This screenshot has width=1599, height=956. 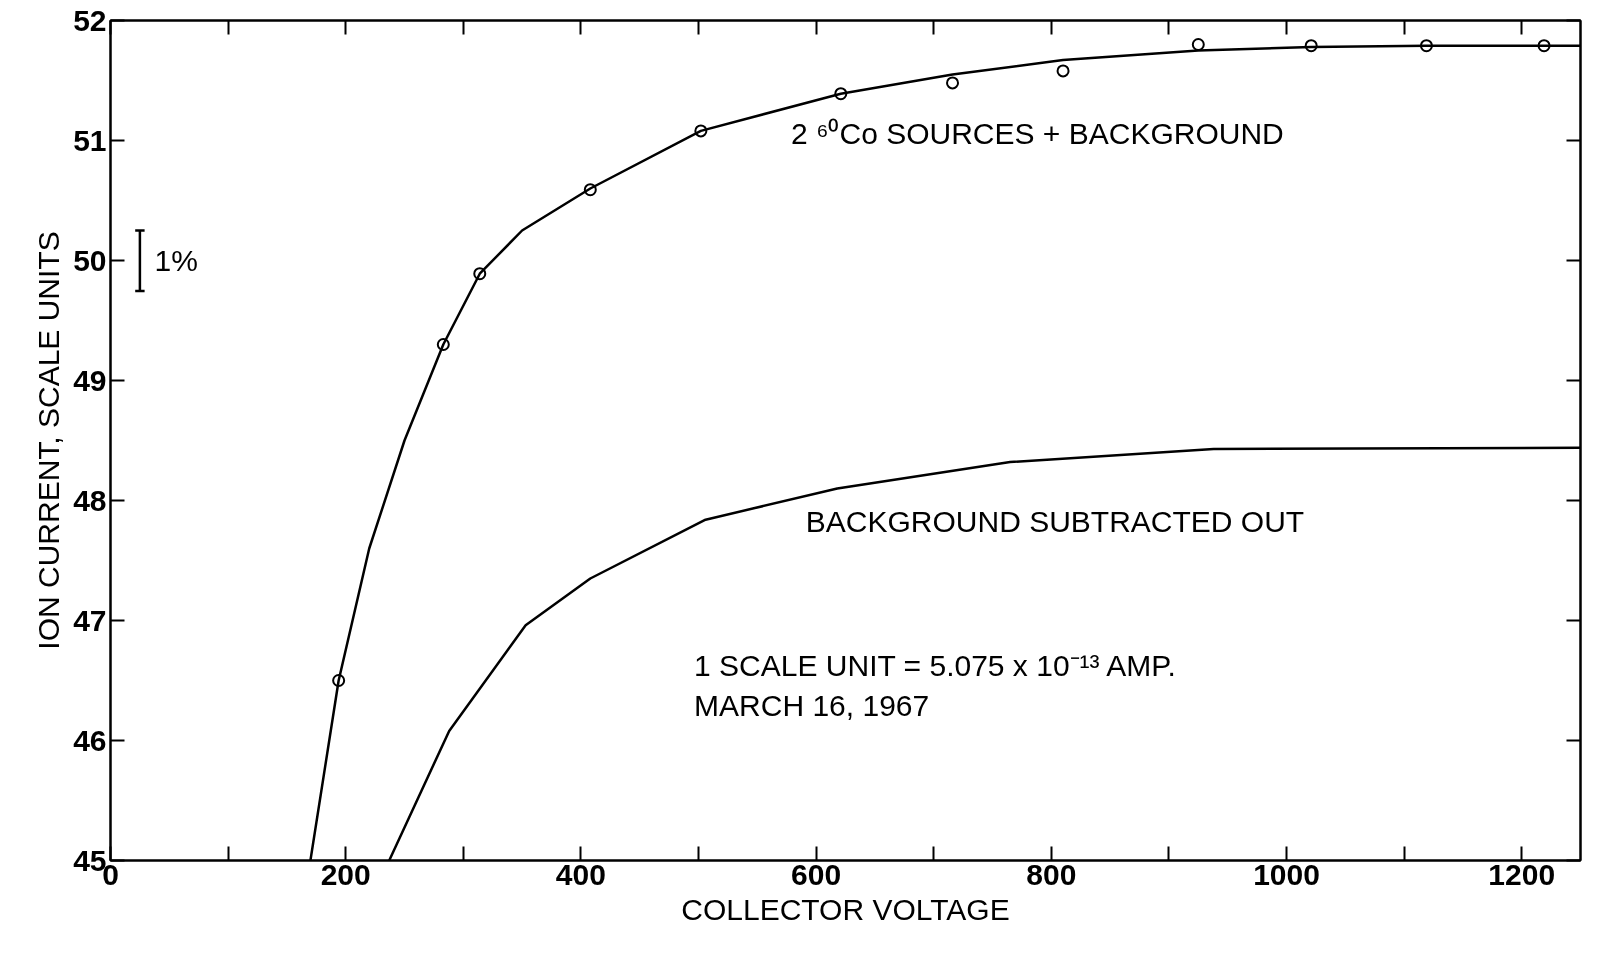 I want to click on x-tick-label: 800, so click(x=1051, y=874).